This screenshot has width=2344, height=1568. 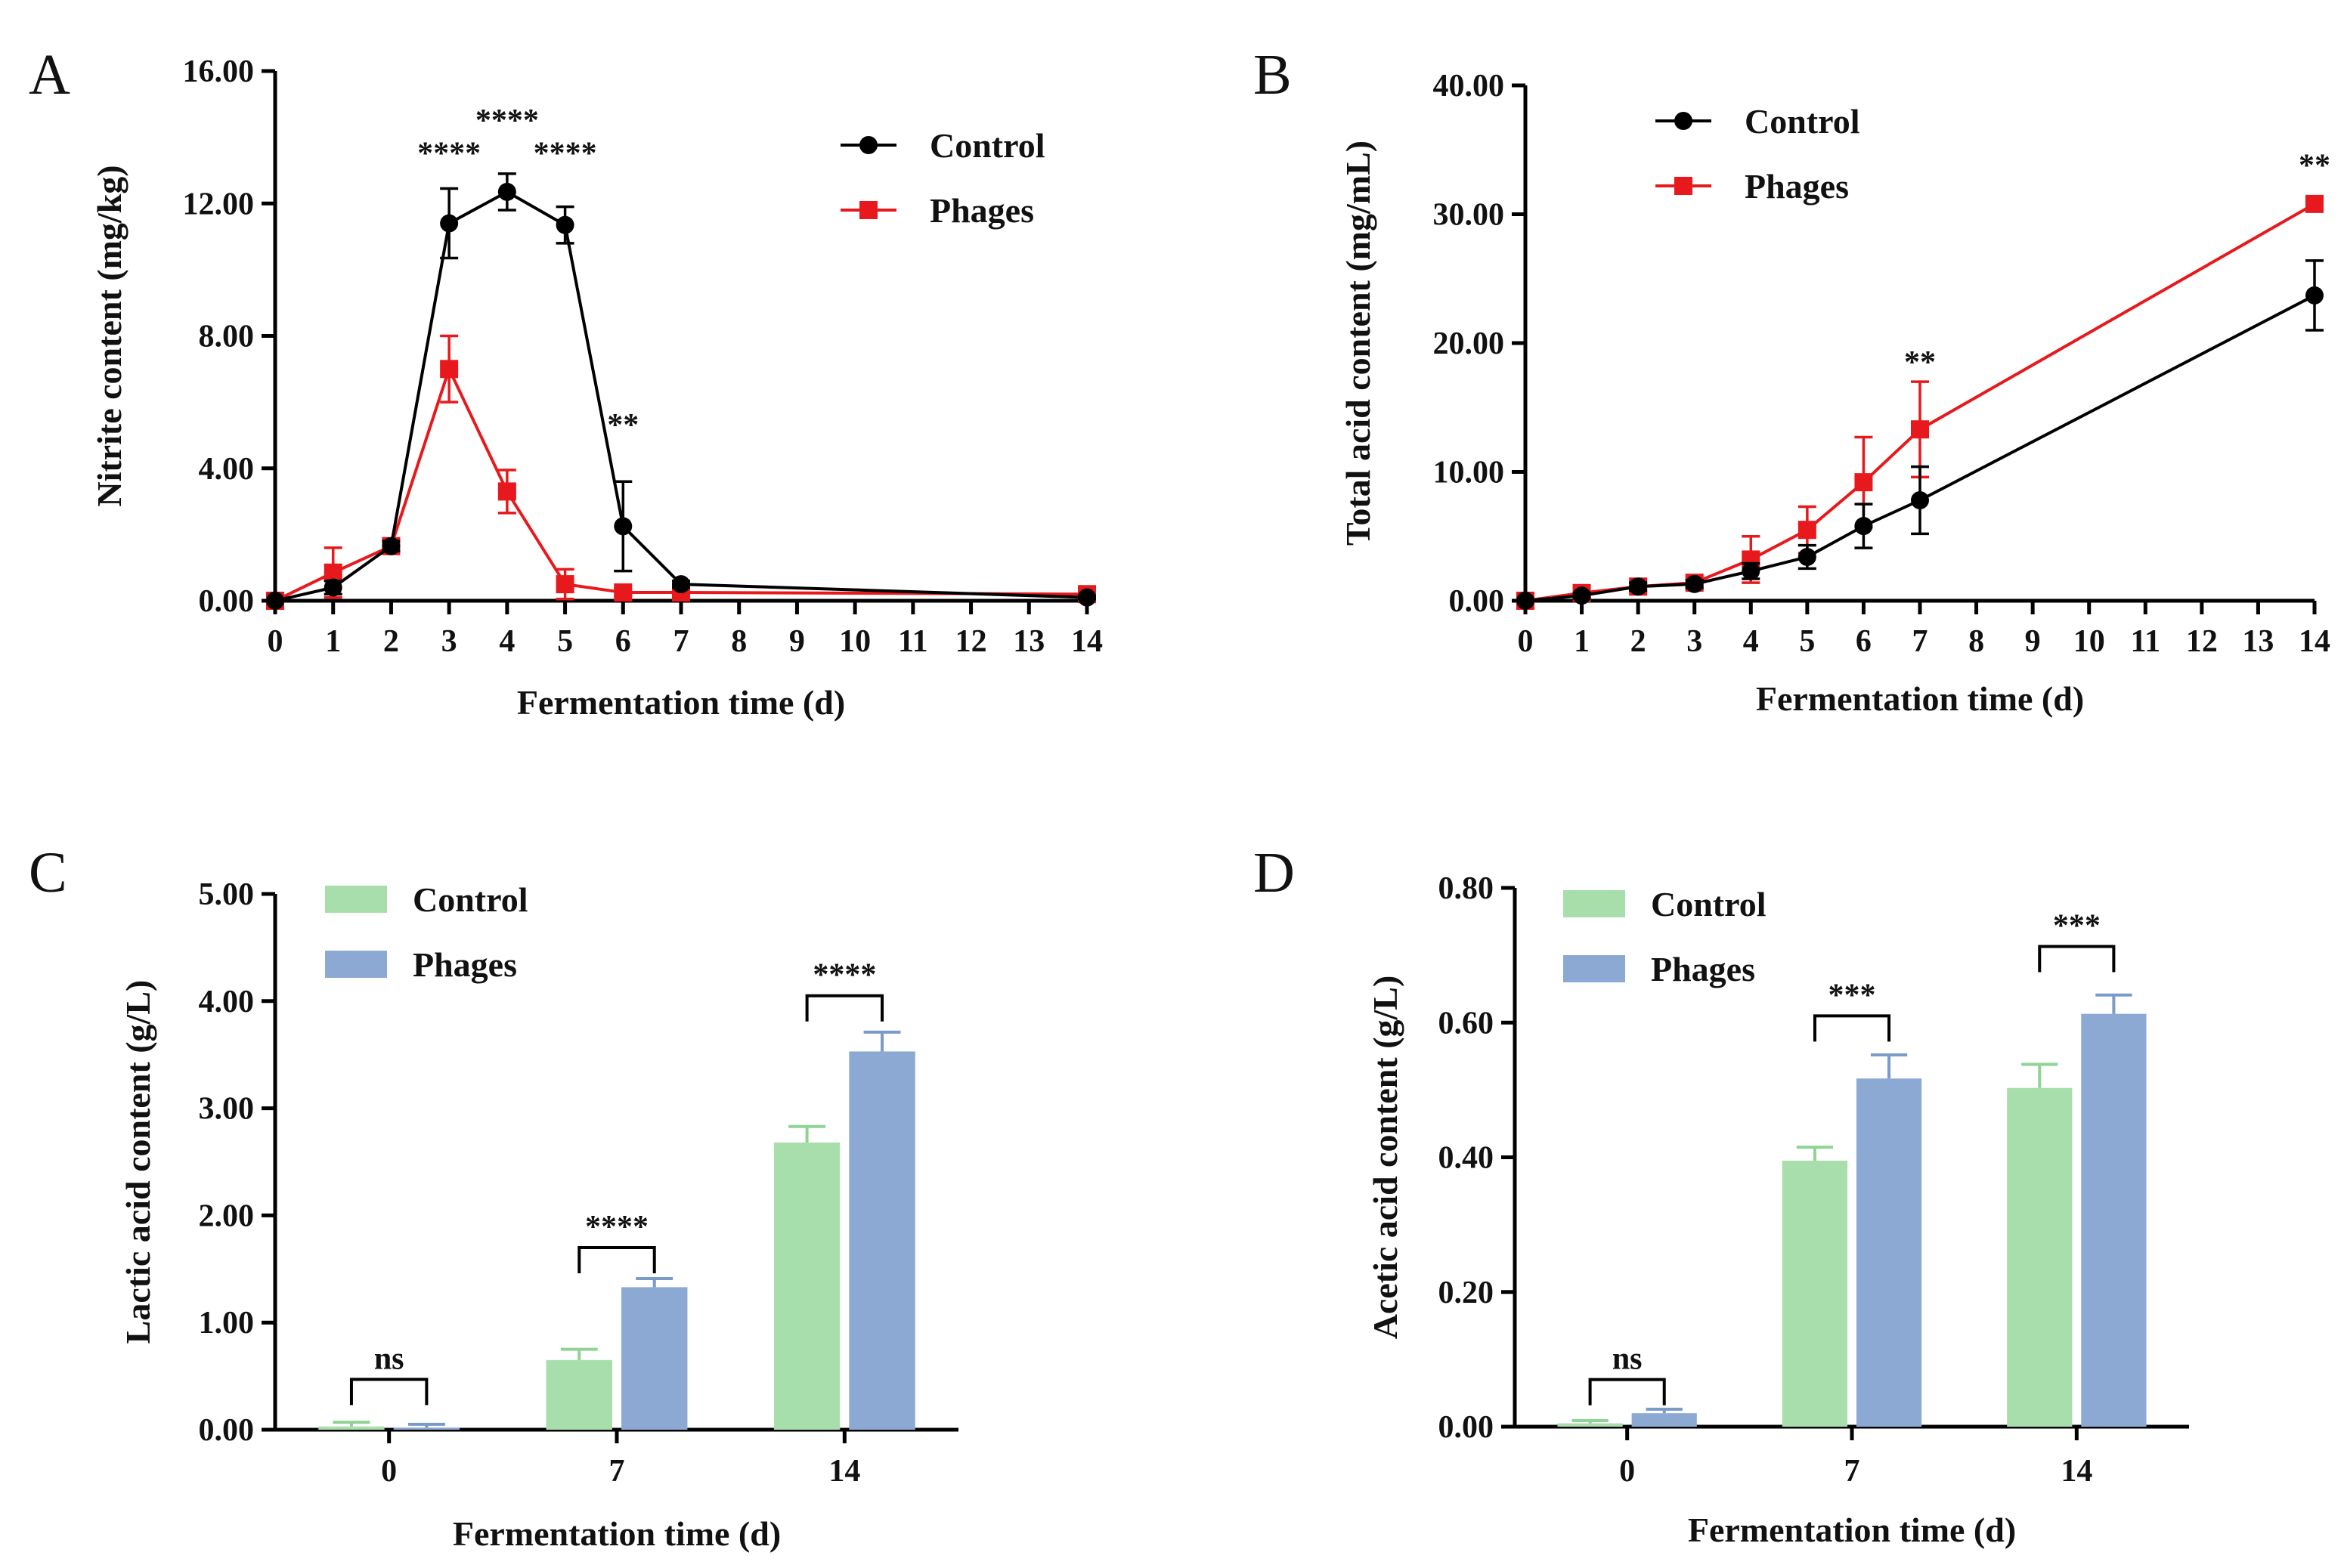 What do you see at coordinates (2202, 641) in the screenshot?
I see `x-tick-label: 12` at bounding box center [2202, 641].